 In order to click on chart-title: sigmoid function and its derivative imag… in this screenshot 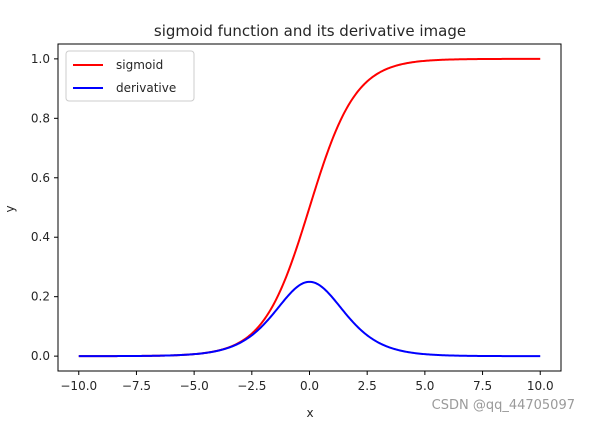, I will do `click(310, 31)`.